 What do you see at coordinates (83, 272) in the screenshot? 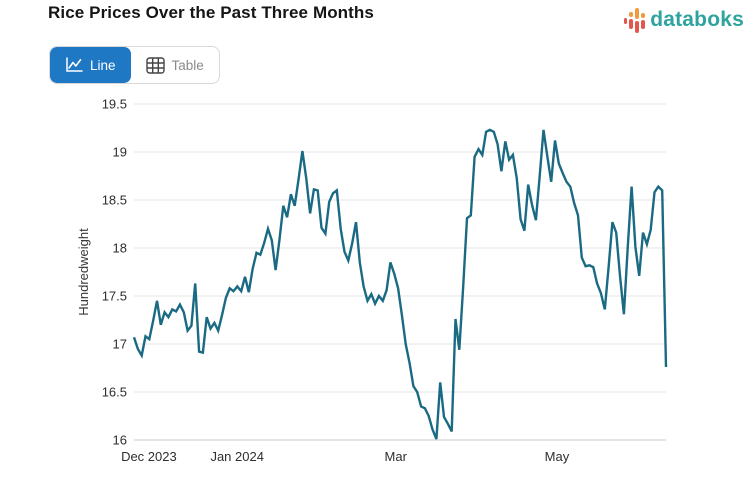
I see `svg-text: Hundredweight` at bounding box center [83, 272].